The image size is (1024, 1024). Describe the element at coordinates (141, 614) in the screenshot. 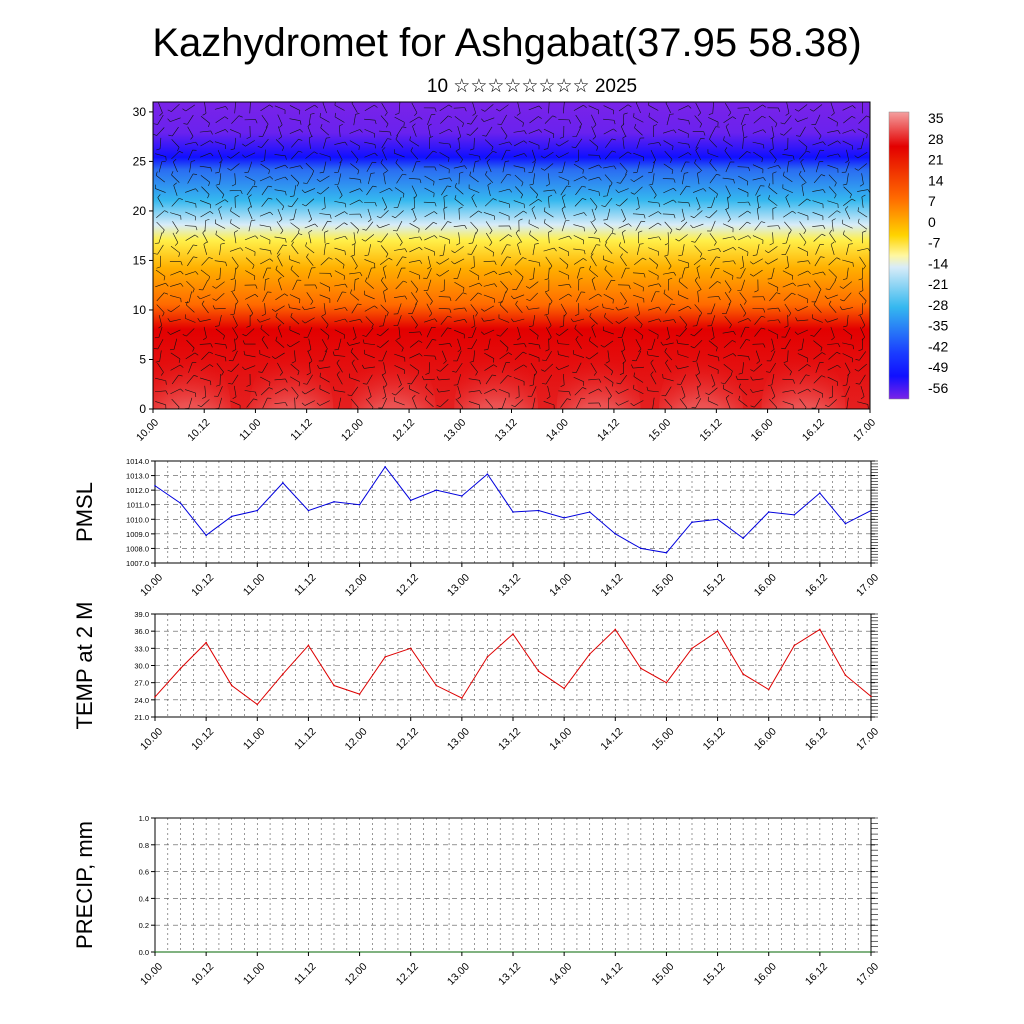

I see `y-tick-label: 39.0` at that location.